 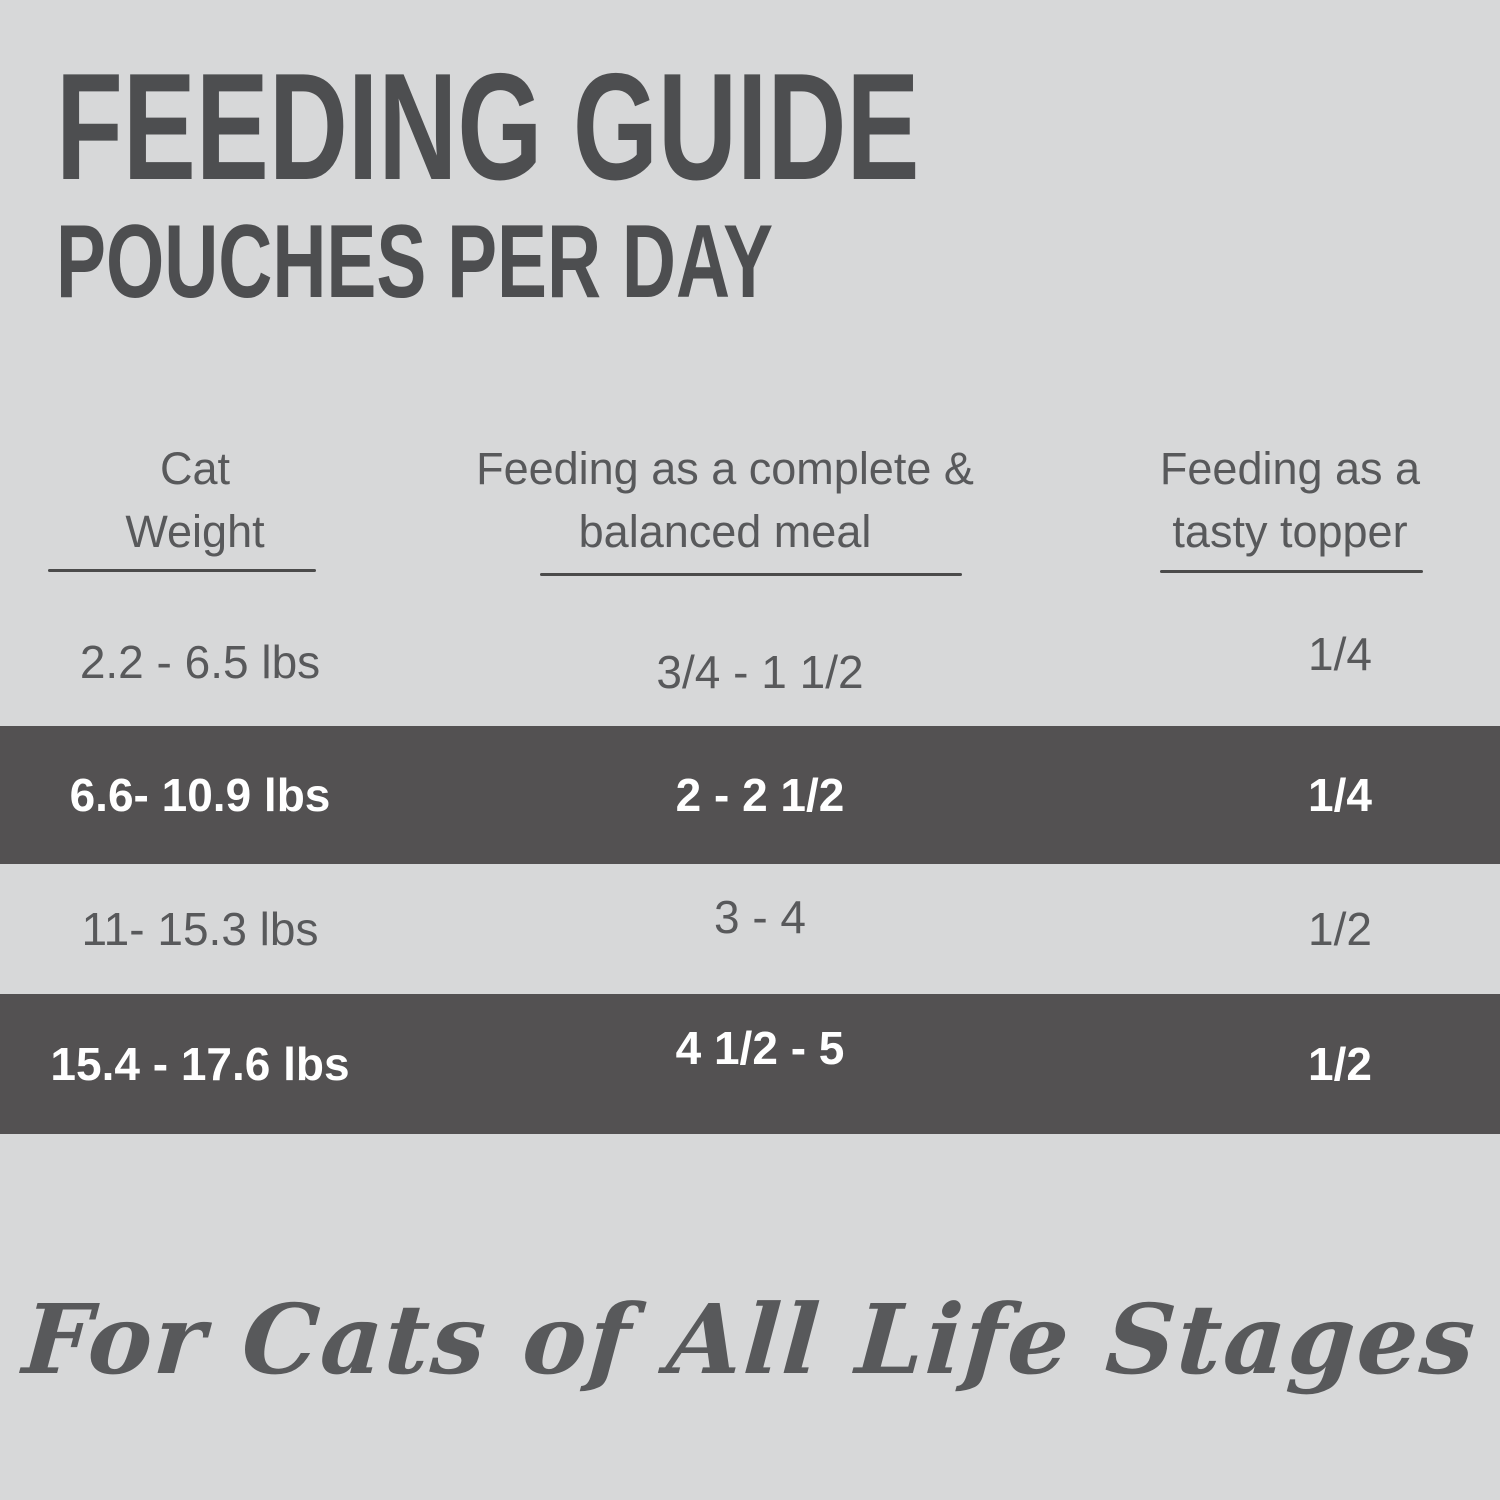 I want to click on column-header-line: Cat, so click(x=195, y=468).